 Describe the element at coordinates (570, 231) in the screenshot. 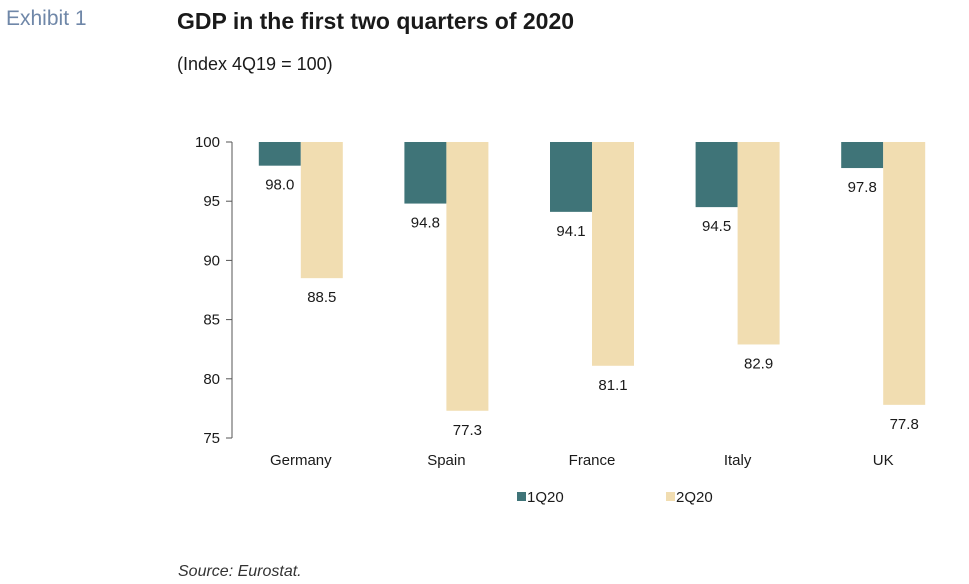

I see `data-label: 94.1` at that location.